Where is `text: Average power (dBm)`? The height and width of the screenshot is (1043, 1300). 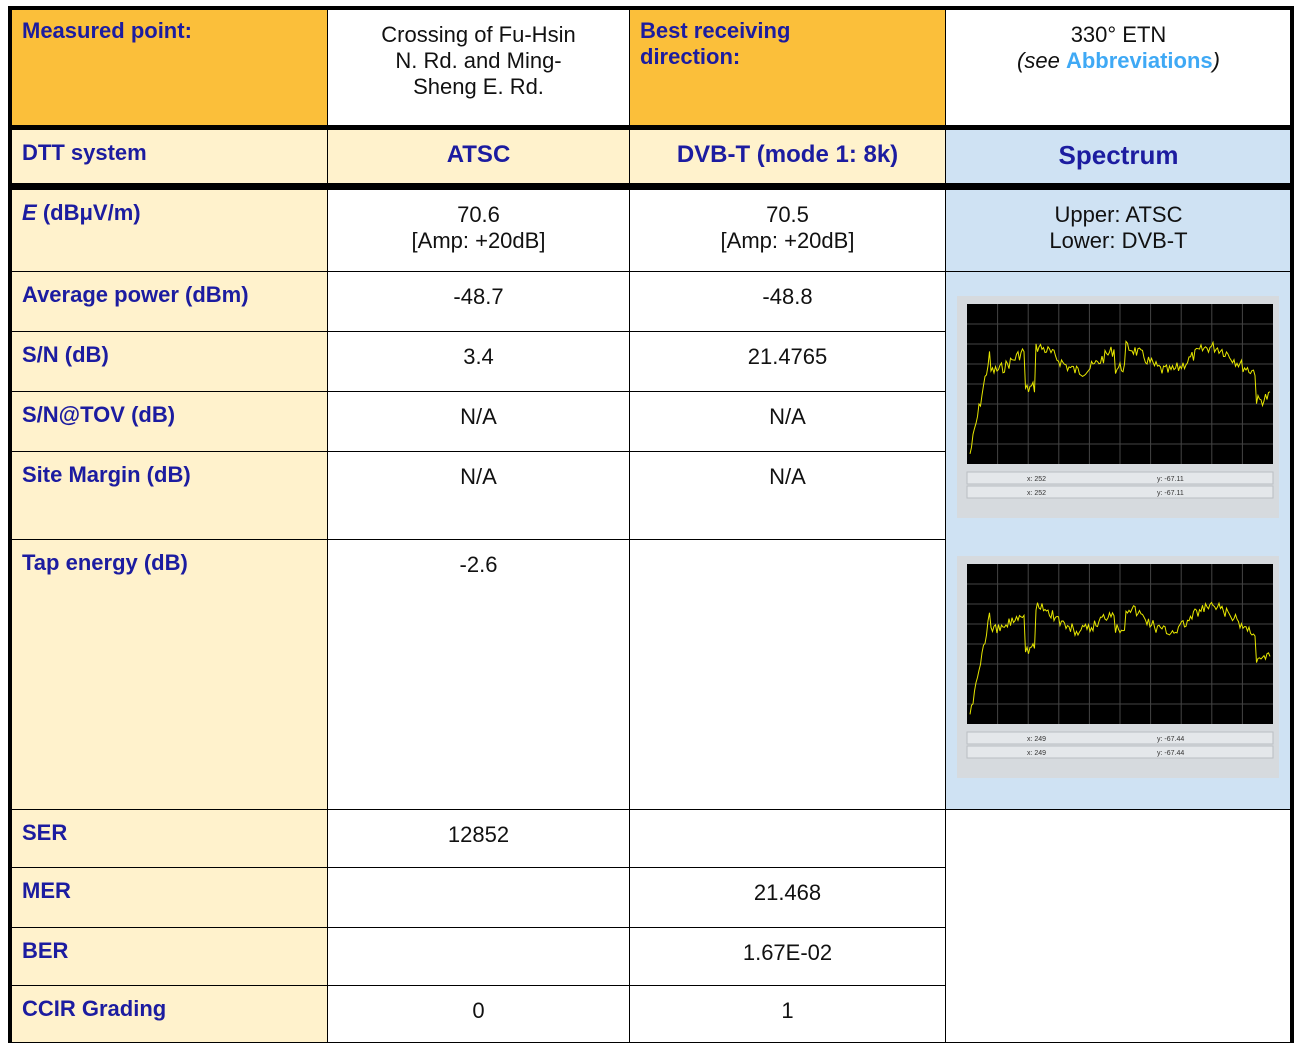 text: Average power (dBm) is located at coordinates (135, 294).